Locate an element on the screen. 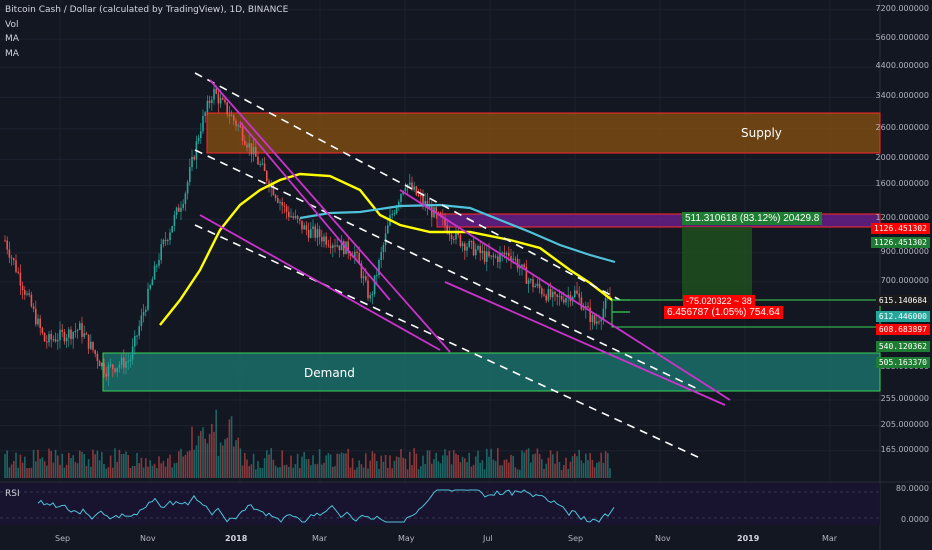 The width and height of the screenshot is (932, 550). volume-bars is located at coordinates (307, 443).